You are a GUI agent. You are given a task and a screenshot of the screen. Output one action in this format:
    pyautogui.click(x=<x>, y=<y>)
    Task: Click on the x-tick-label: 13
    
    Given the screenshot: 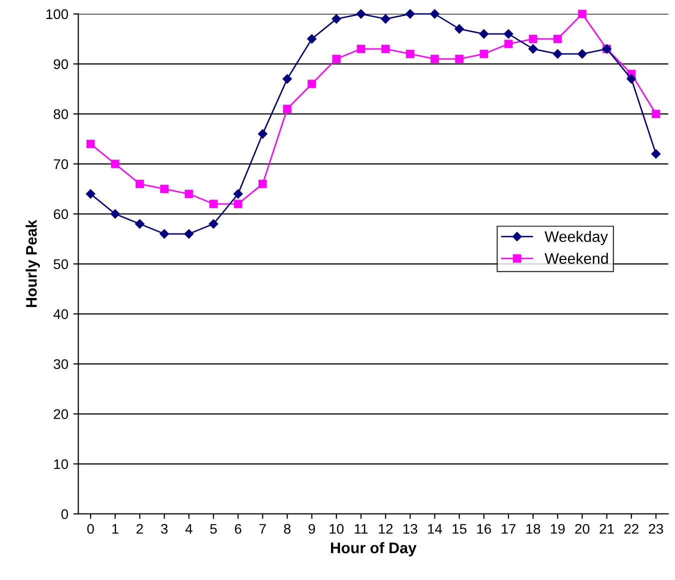 What is the action you would take?
    pyautogui.click(x=410, y=529)
    